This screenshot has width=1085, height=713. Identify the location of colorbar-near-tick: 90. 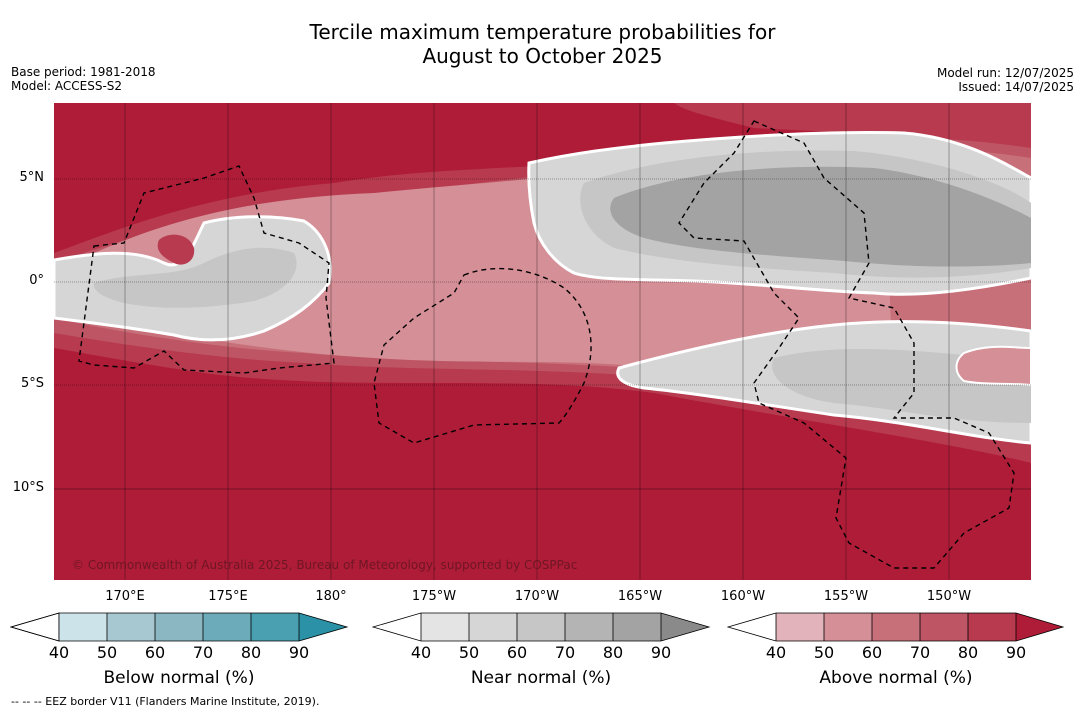
(661, 652).